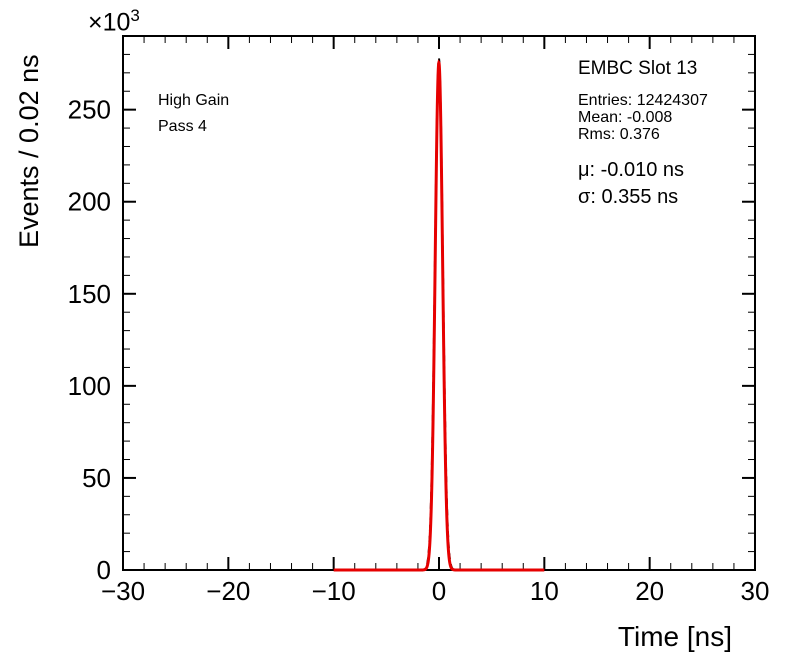 This screenshot has width=796, height=672. Describe the element at coordinates (193, 114) in the screenshot. I see `run-info-block: High Gain Pass 4` at that location.